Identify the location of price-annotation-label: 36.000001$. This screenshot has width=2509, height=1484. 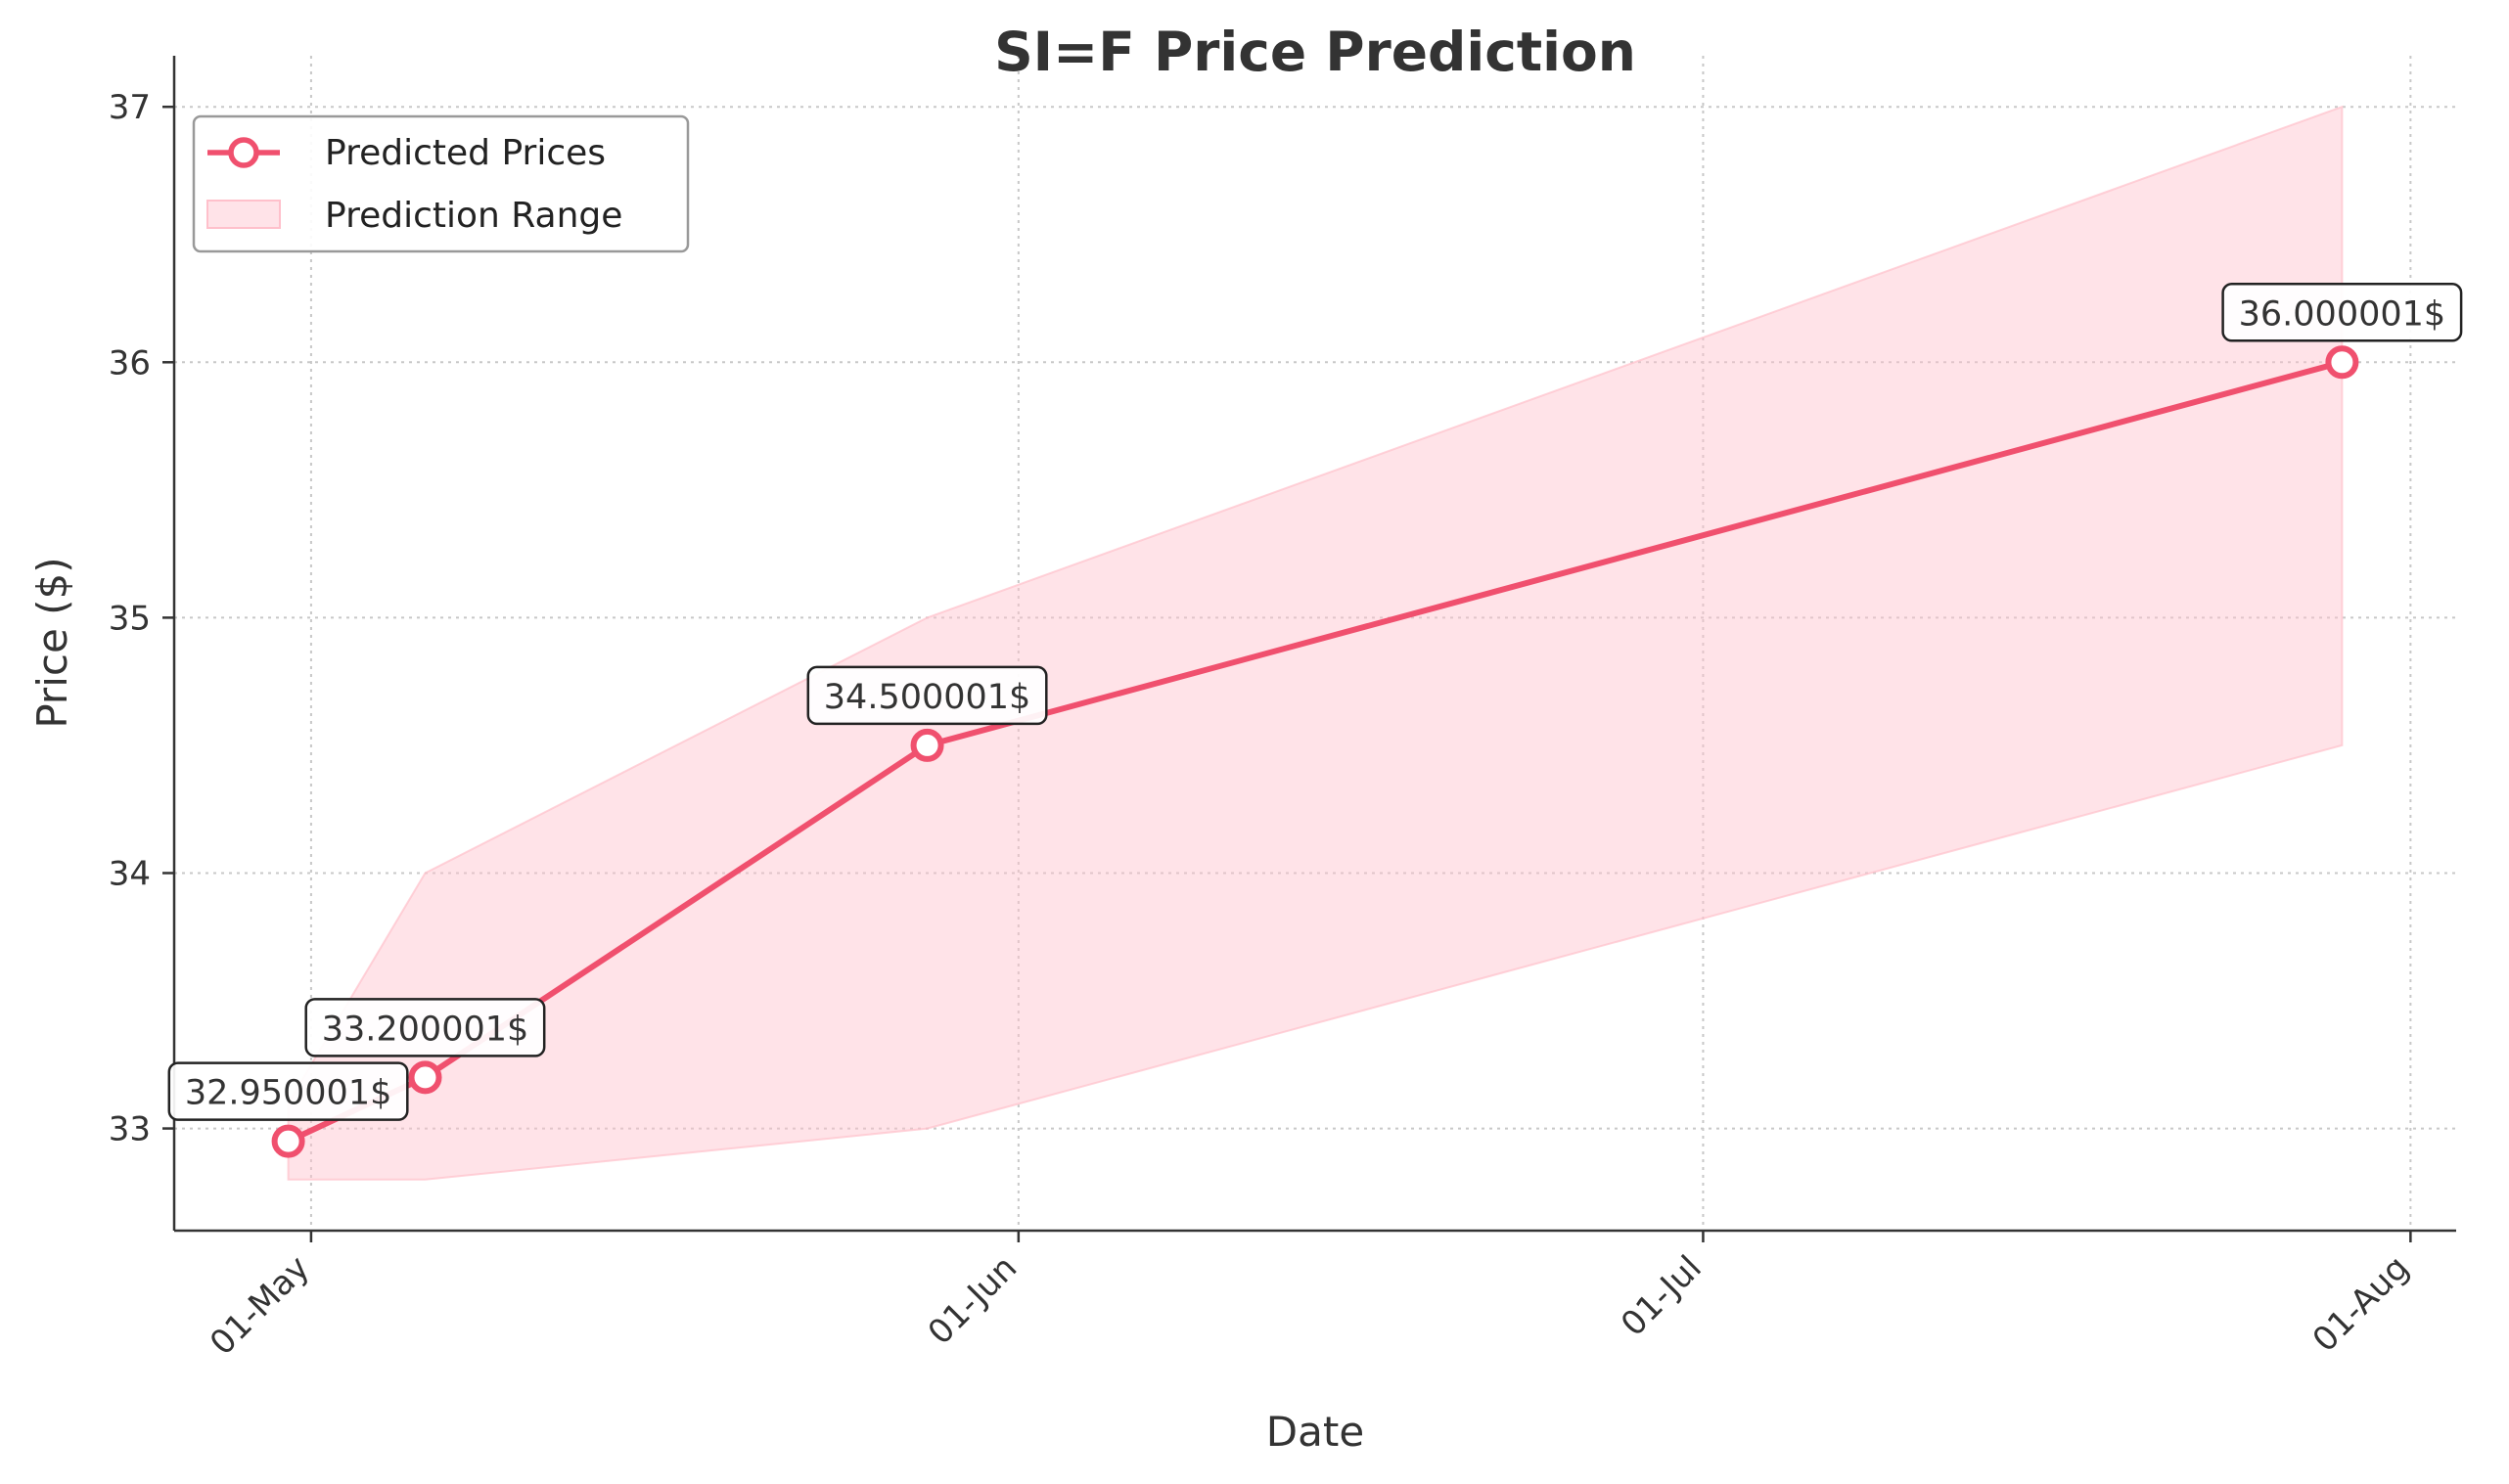
(2342, 314).